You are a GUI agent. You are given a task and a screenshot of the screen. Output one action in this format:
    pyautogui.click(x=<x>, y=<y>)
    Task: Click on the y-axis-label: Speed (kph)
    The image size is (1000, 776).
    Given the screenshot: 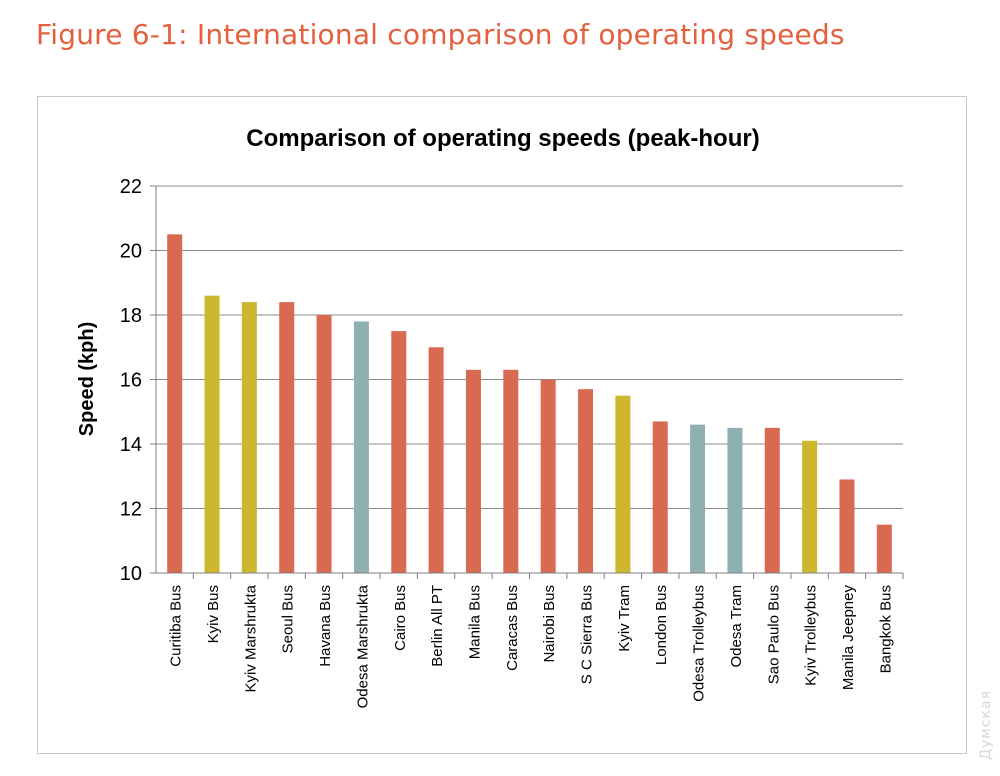 What is the action you would take?
    pyautogui.click(x=87, y=379)
    